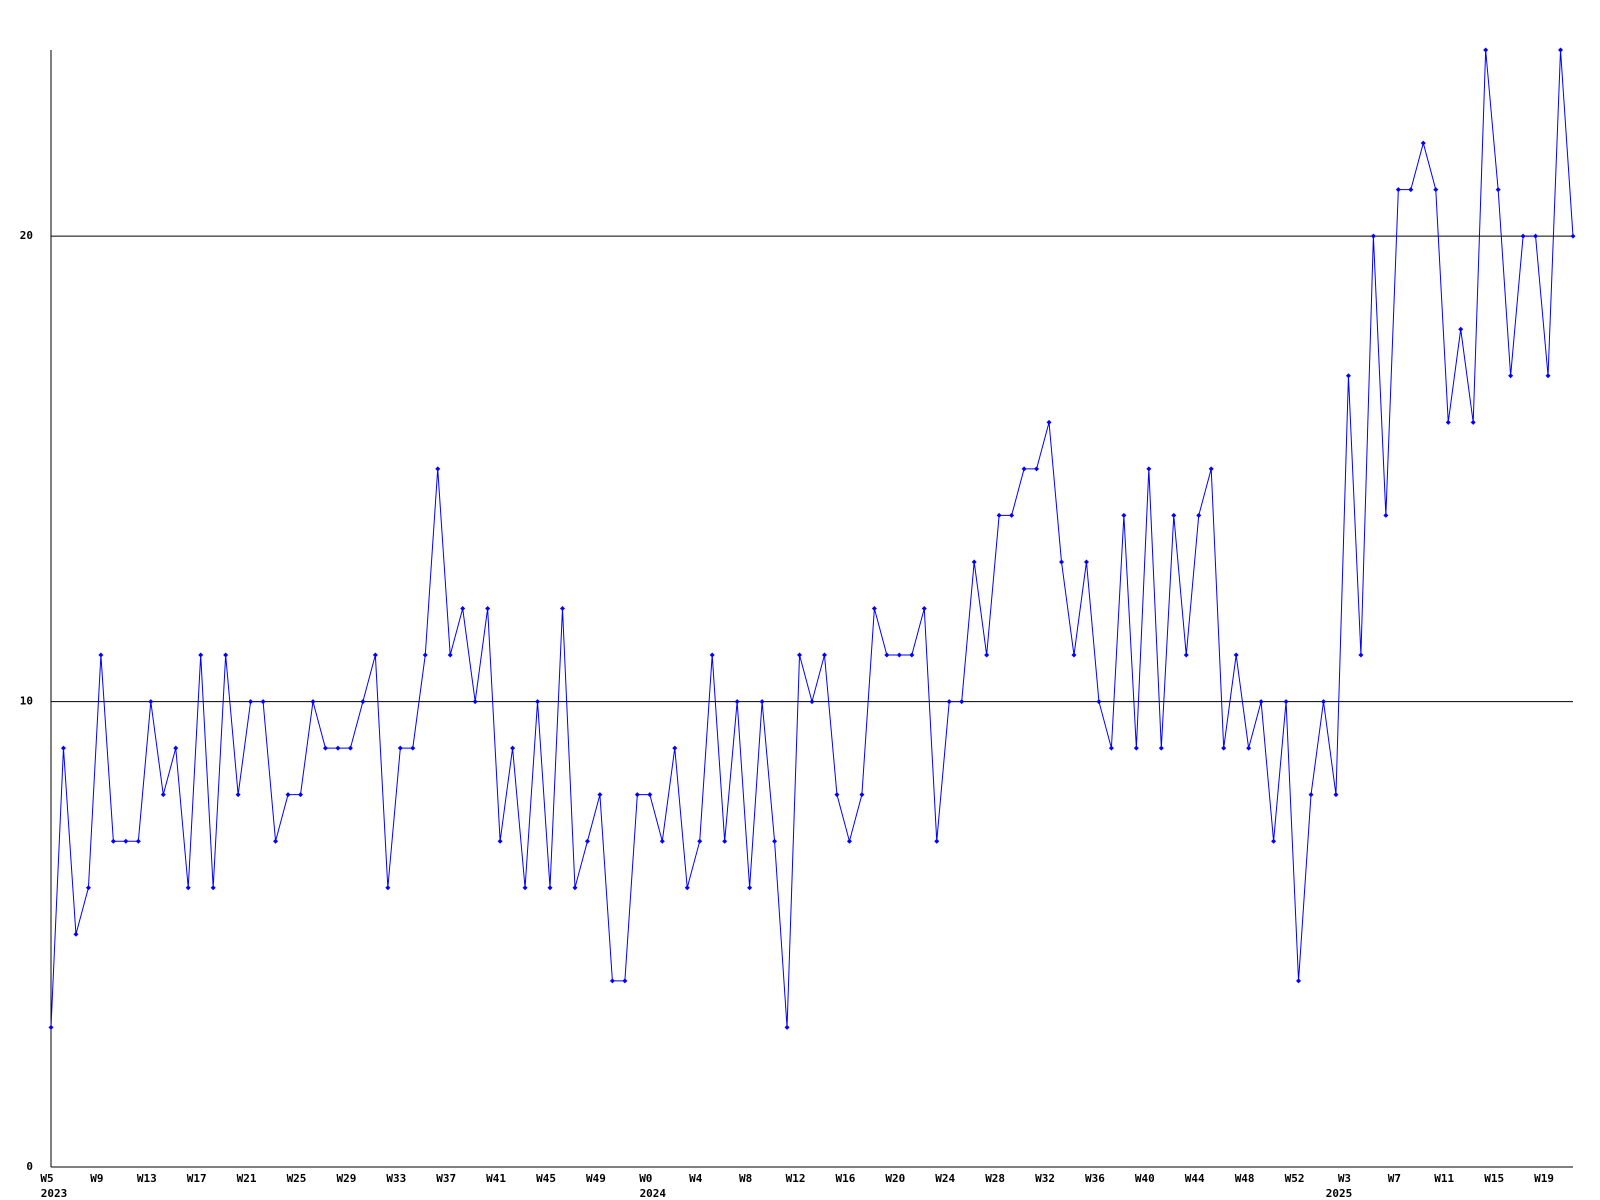 This screenshot has height=1200, width=1600. I want to click on x-tick-label: W7, so click(1394, 1178).